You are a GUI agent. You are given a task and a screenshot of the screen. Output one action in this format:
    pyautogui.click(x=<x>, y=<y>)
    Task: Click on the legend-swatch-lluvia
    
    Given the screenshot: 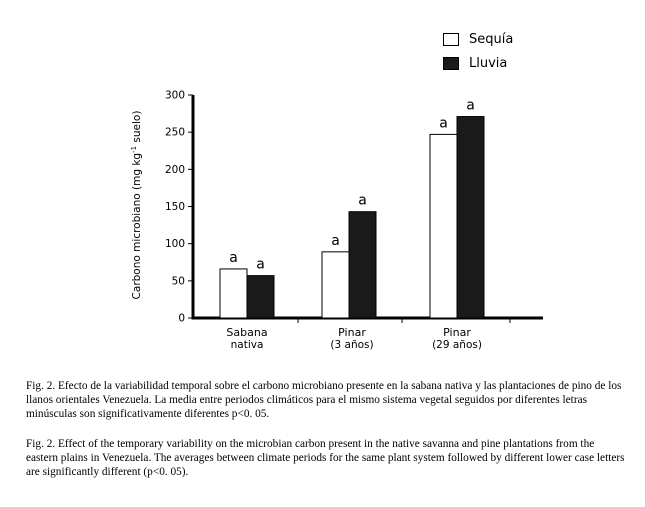 What is the action you would take?
    pyautogui.click(x=451, y=63)
    